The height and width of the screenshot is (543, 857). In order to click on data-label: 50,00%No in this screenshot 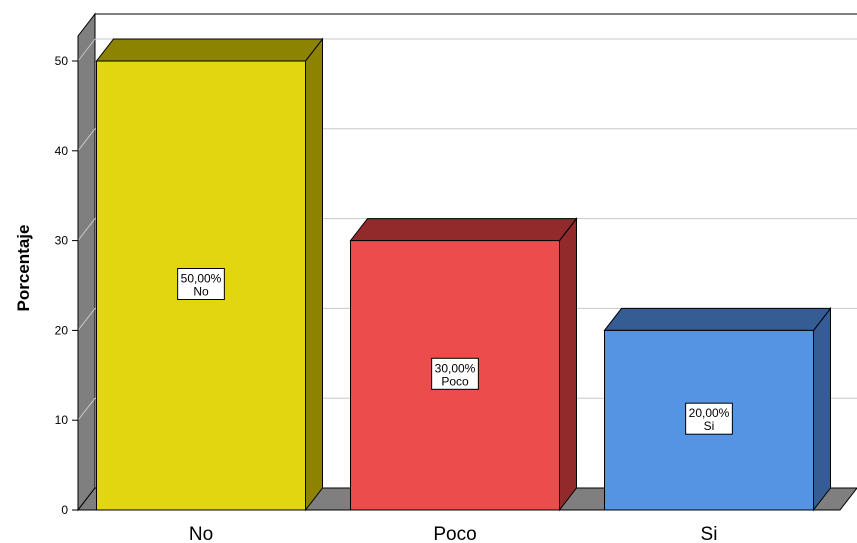, I will do `click(201, 284)`.